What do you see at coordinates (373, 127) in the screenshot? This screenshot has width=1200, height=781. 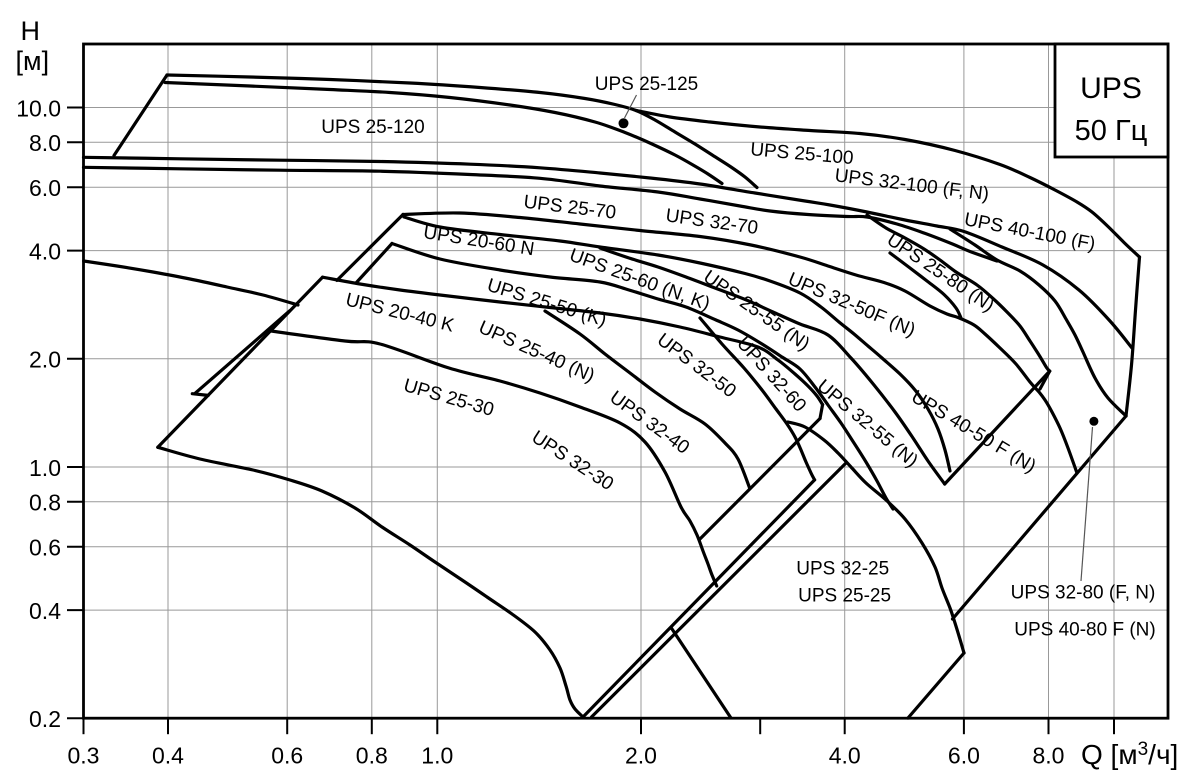 I see `svg-text: UPS 25-120` at bounding box center [373, 127].